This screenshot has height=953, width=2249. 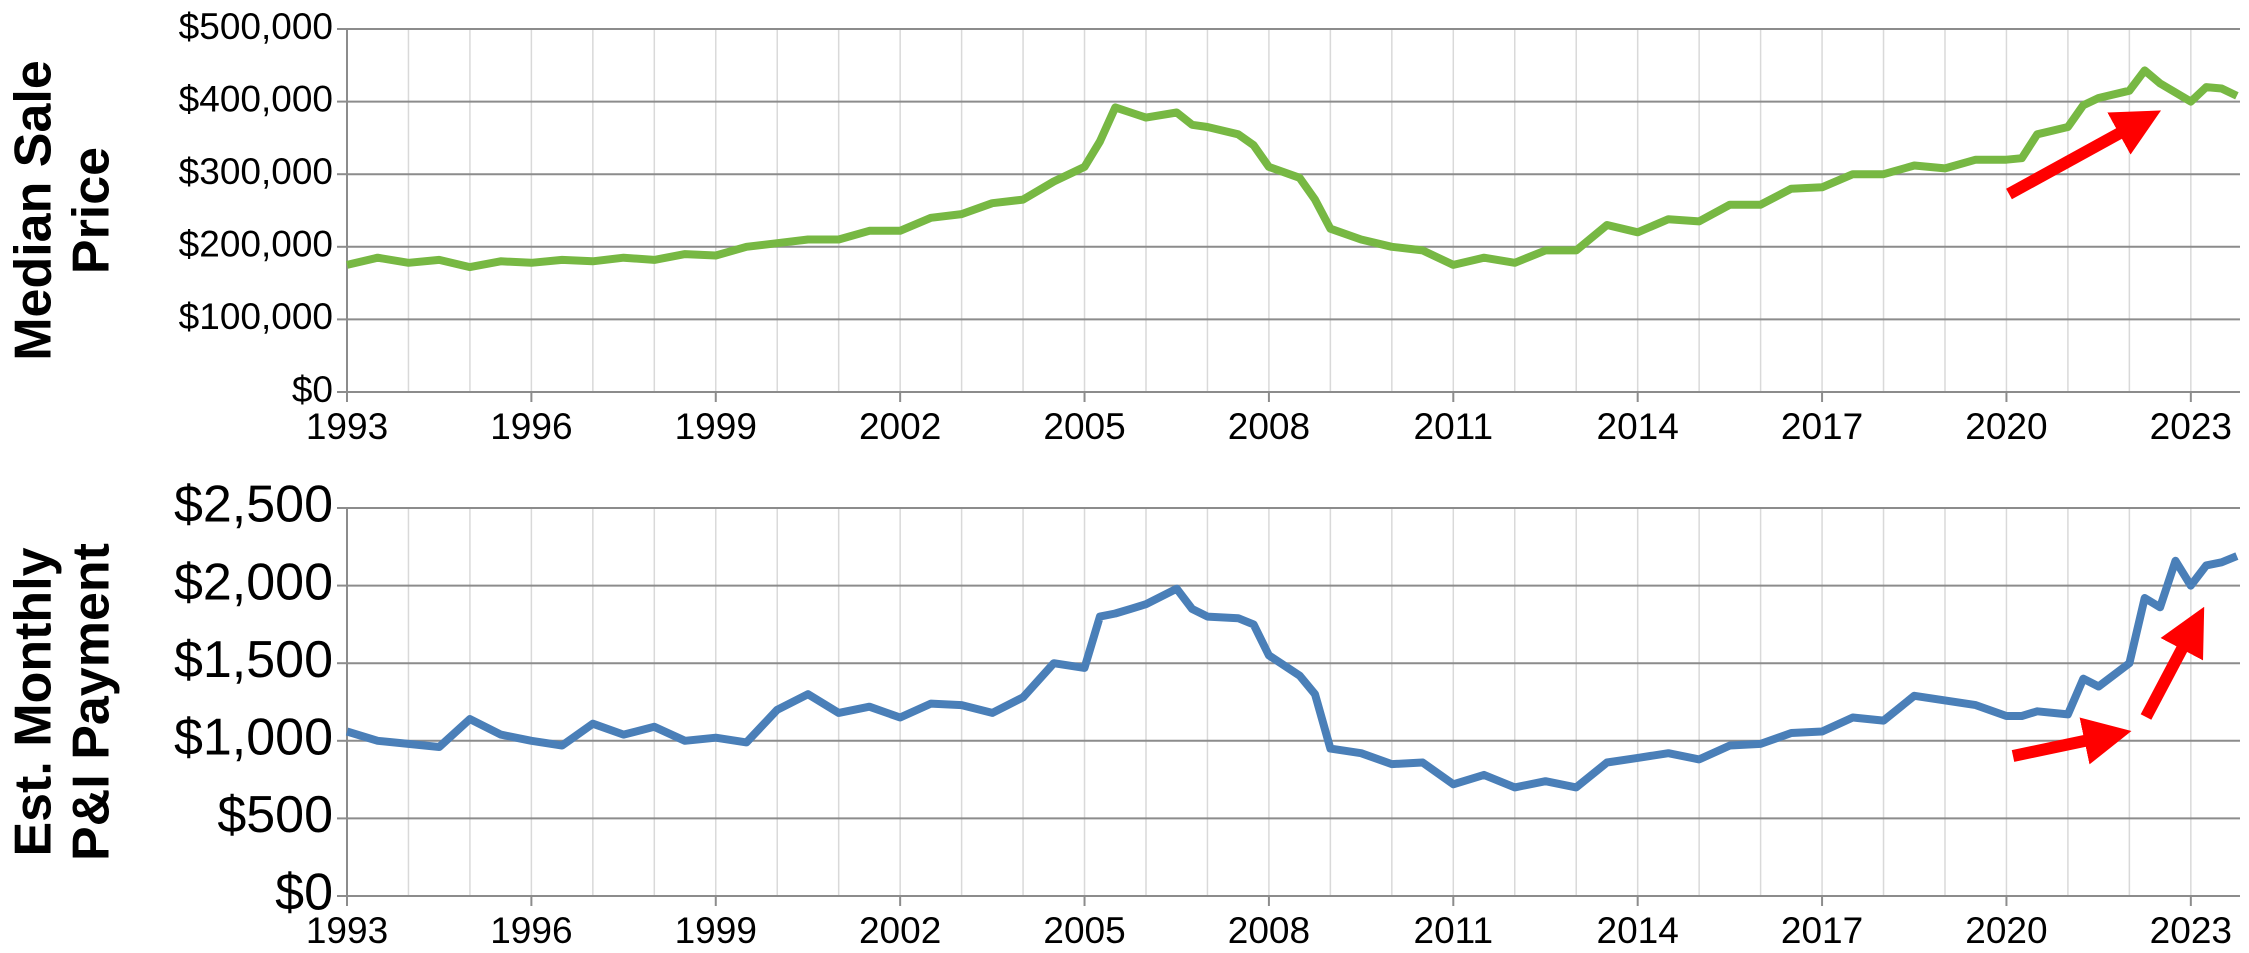 What do you see at coordinates (34, 210) in the screenshot?
I see `y-axis-label: Median Sale` at bounding box center [34, 210].